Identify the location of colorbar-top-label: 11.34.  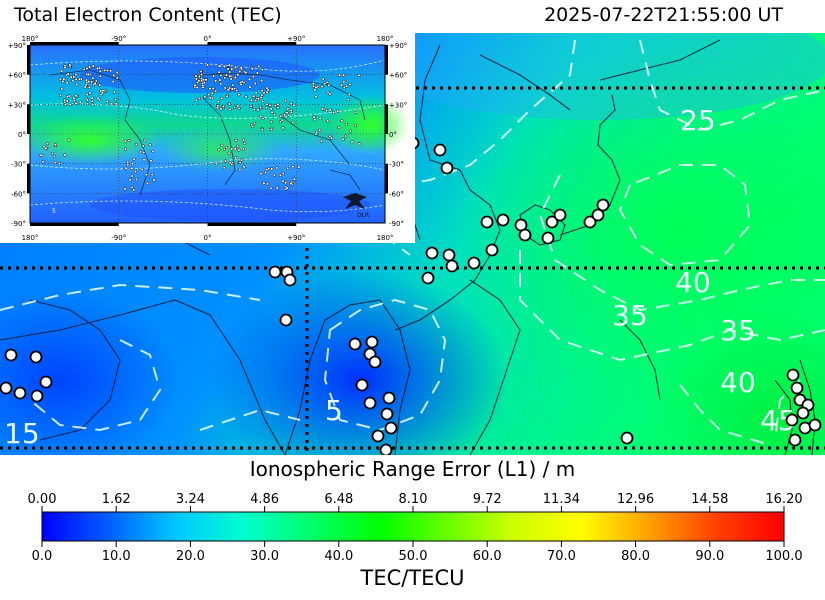
(561, 499).